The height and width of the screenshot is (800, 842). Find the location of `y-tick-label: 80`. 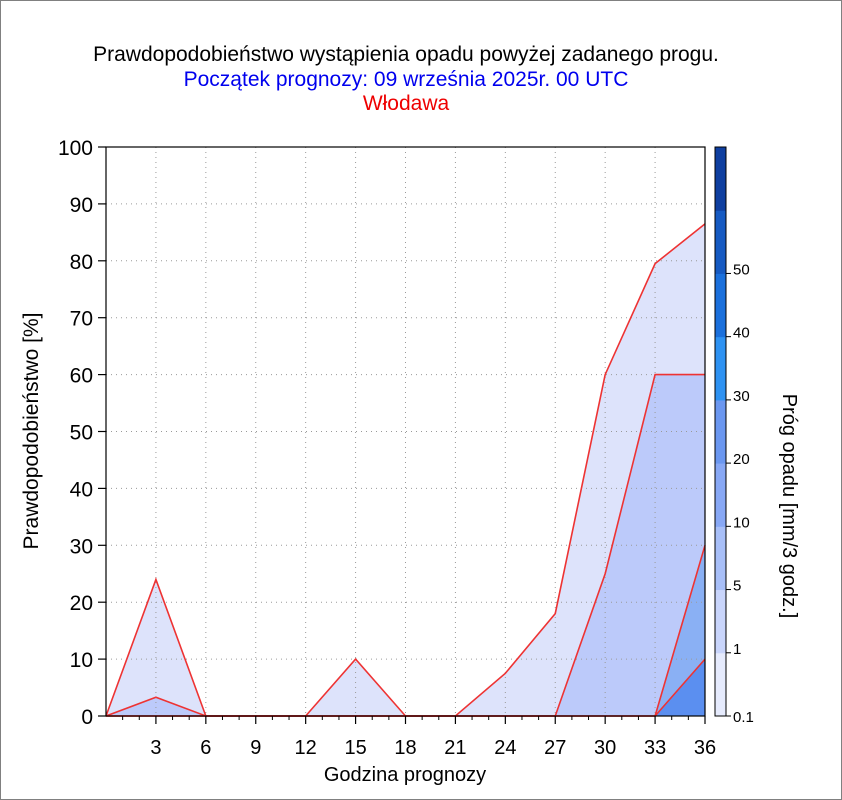

y-tick-label: 80 is located at coordinates (81, 262).